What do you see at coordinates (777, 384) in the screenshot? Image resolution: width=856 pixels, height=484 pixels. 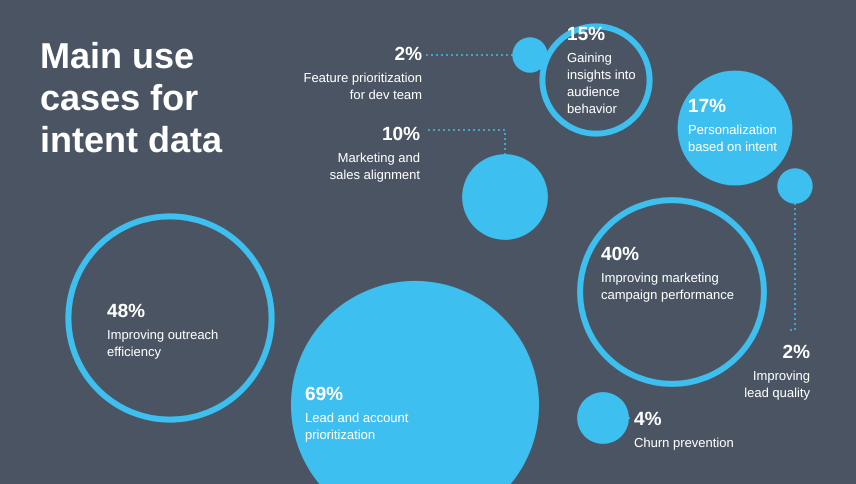 I see `category-label: Improving lead quality` at bounding box center [777, 384].